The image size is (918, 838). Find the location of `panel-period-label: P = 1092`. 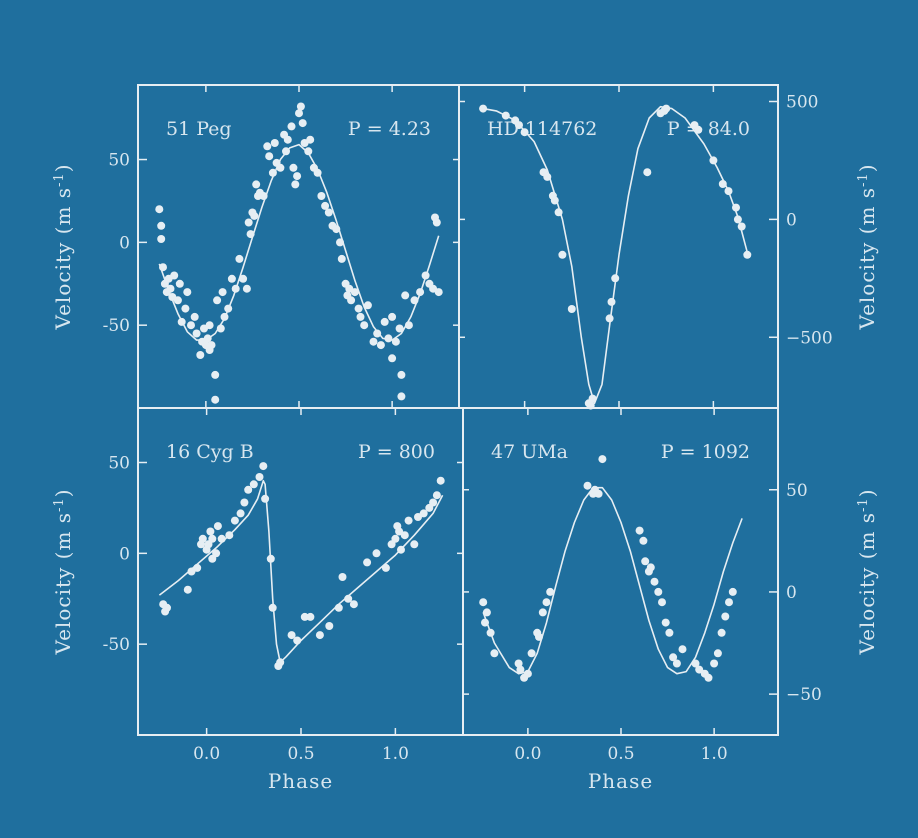

panel-period-label: P = 1092 is located at coordinates (705, 452).